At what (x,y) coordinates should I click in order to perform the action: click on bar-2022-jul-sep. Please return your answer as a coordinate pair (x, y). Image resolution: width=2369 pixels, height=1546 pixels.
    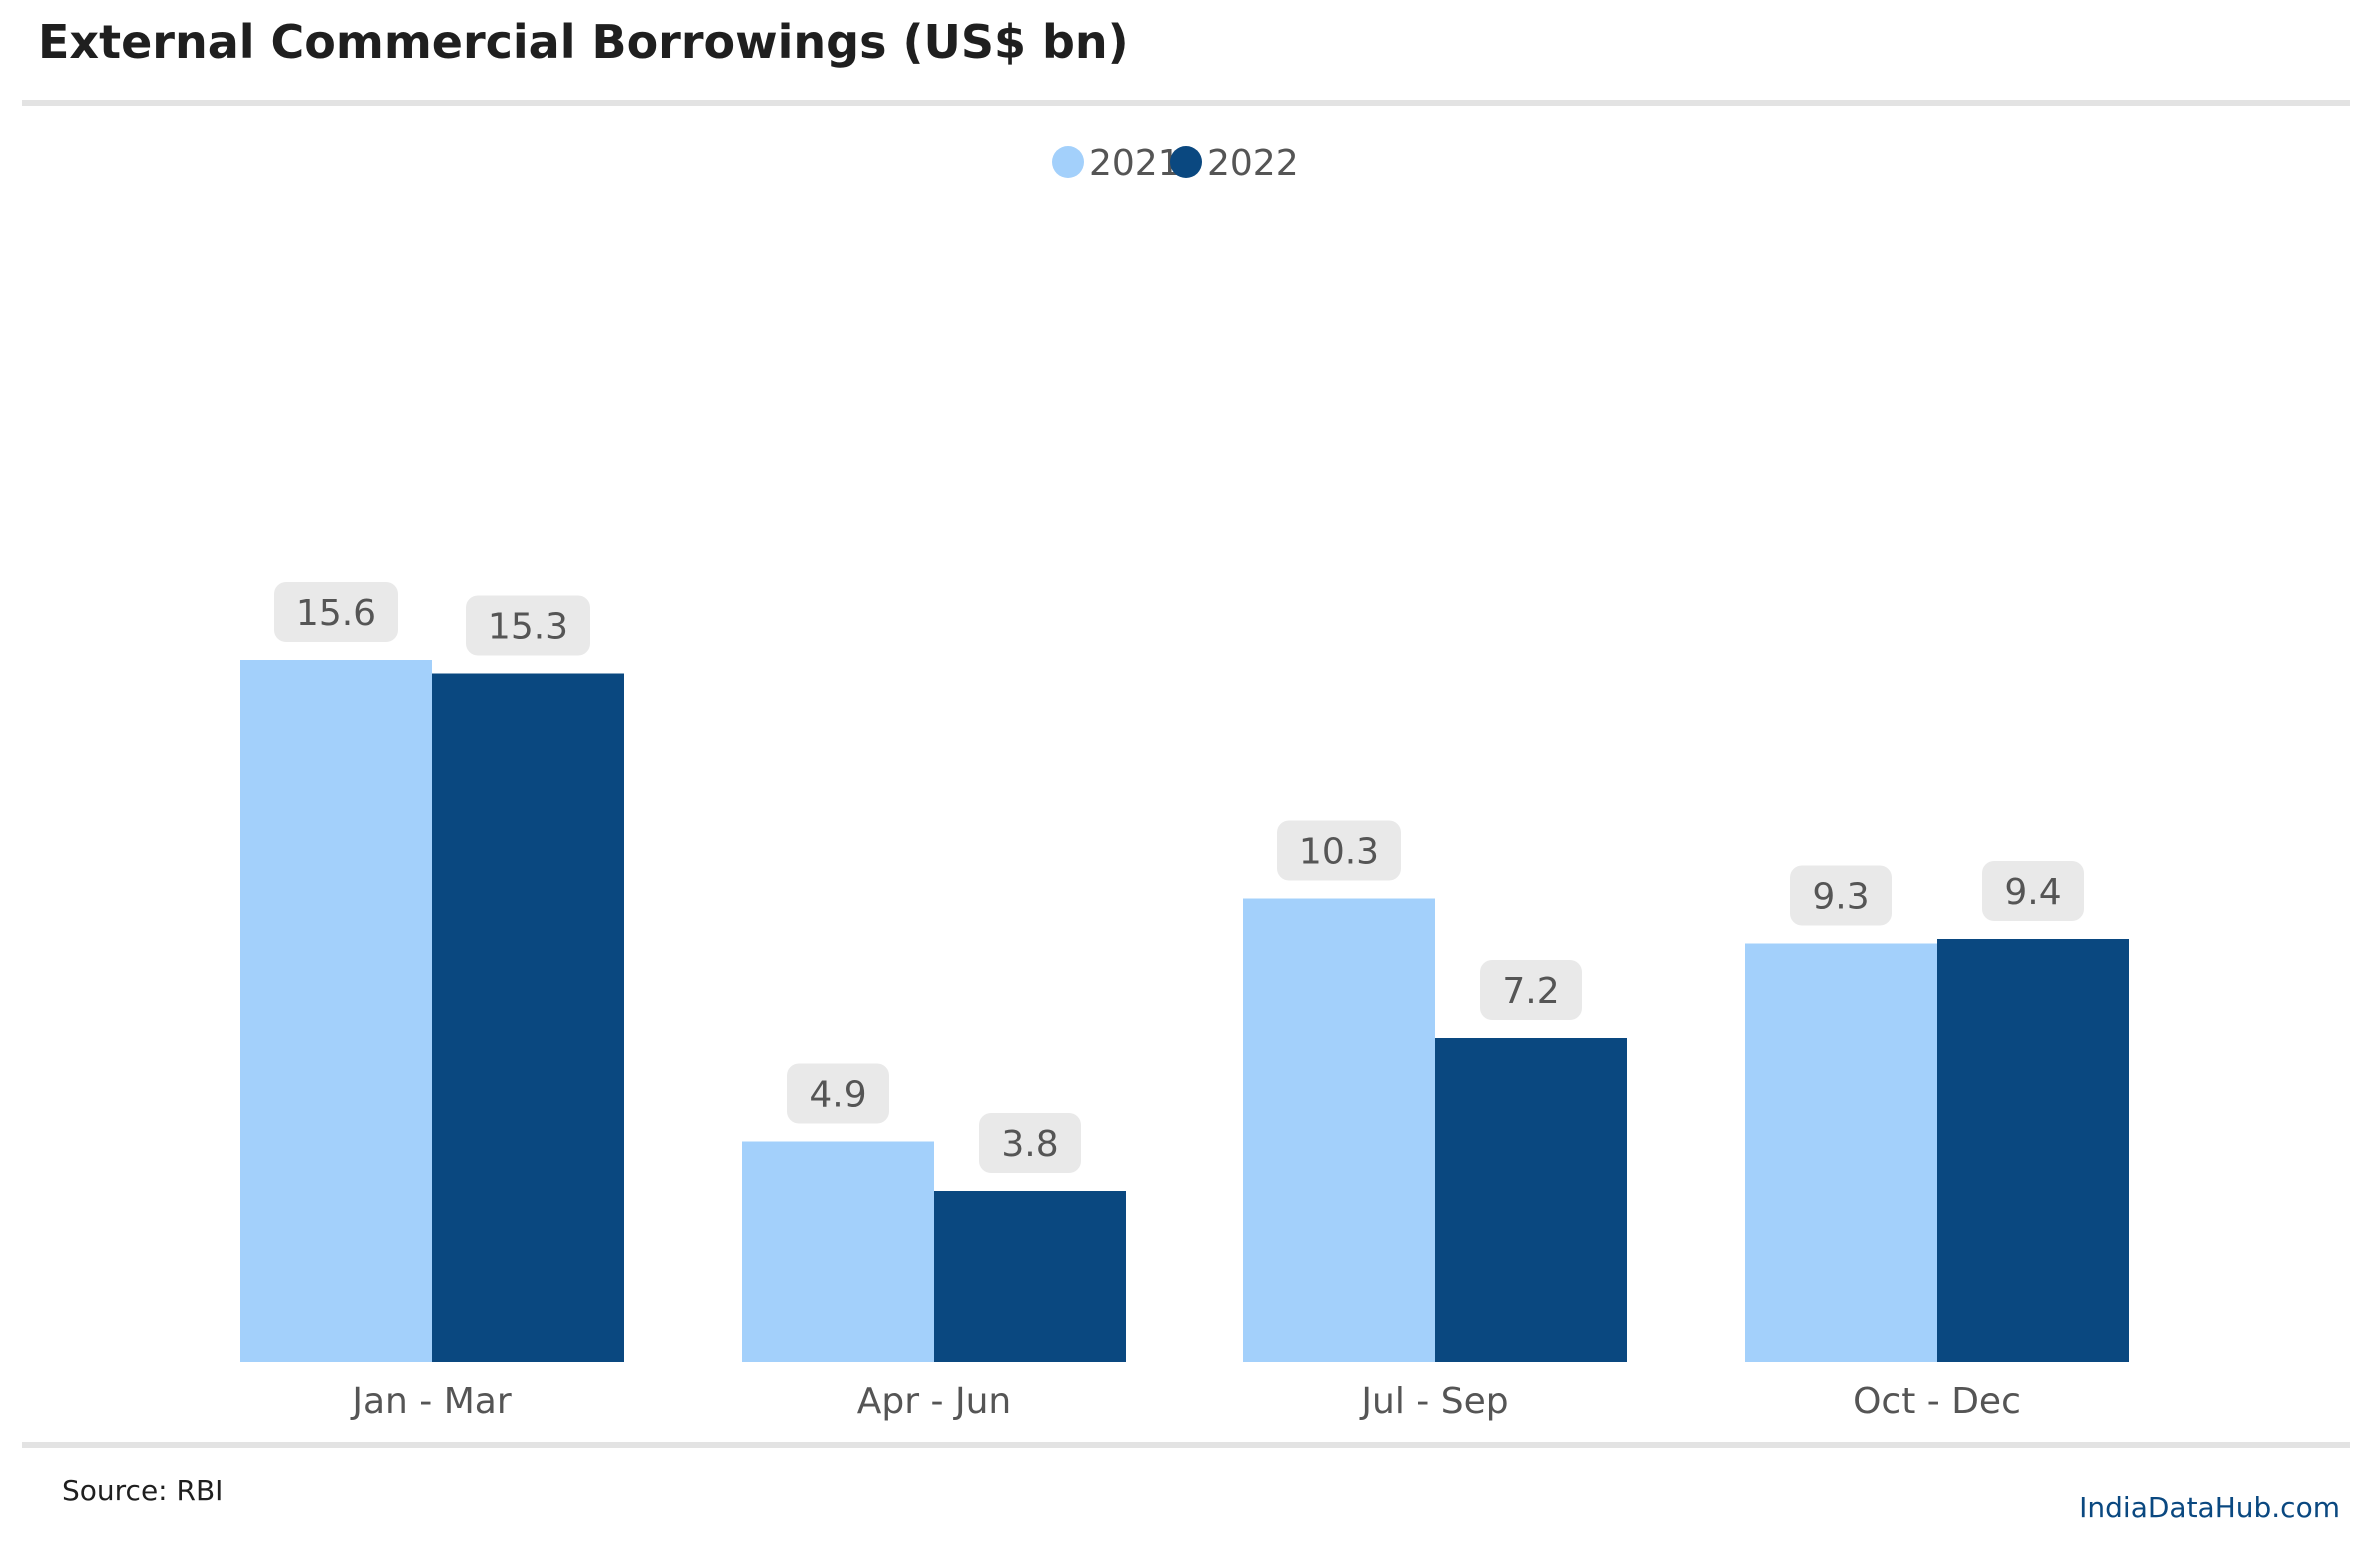
    Looking at the image, I should click on (1531, 1200).